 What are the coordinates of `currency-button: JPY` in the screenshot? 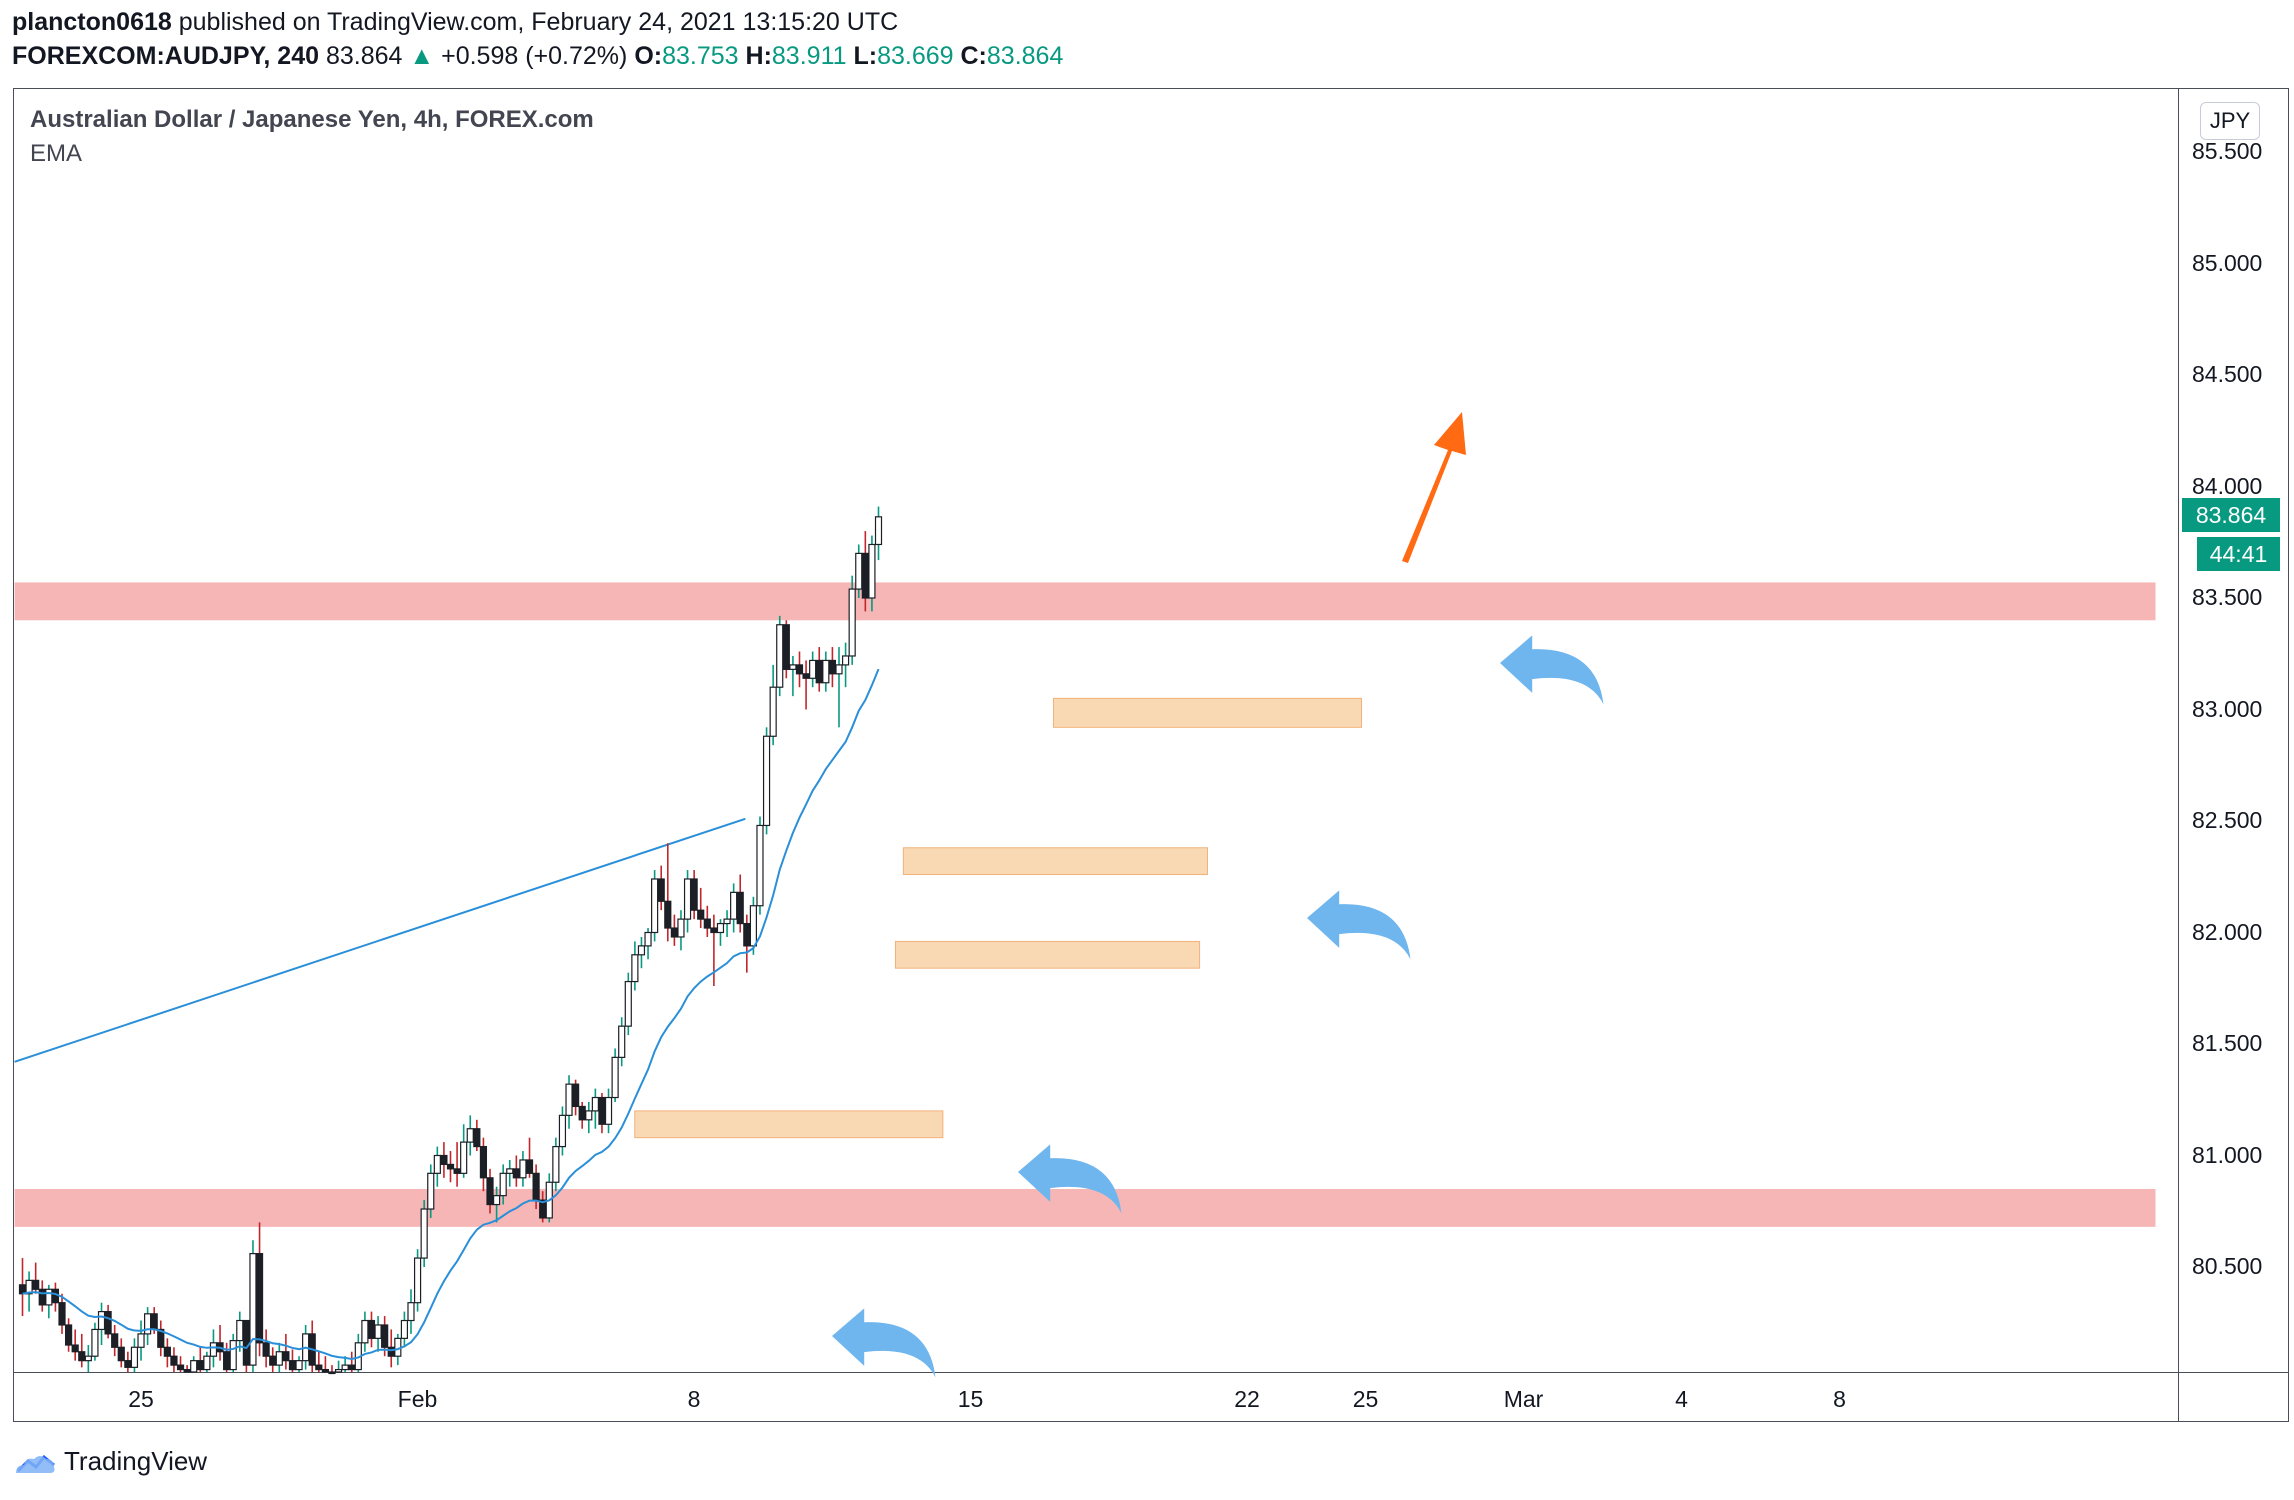 It's located at (2230, 121).